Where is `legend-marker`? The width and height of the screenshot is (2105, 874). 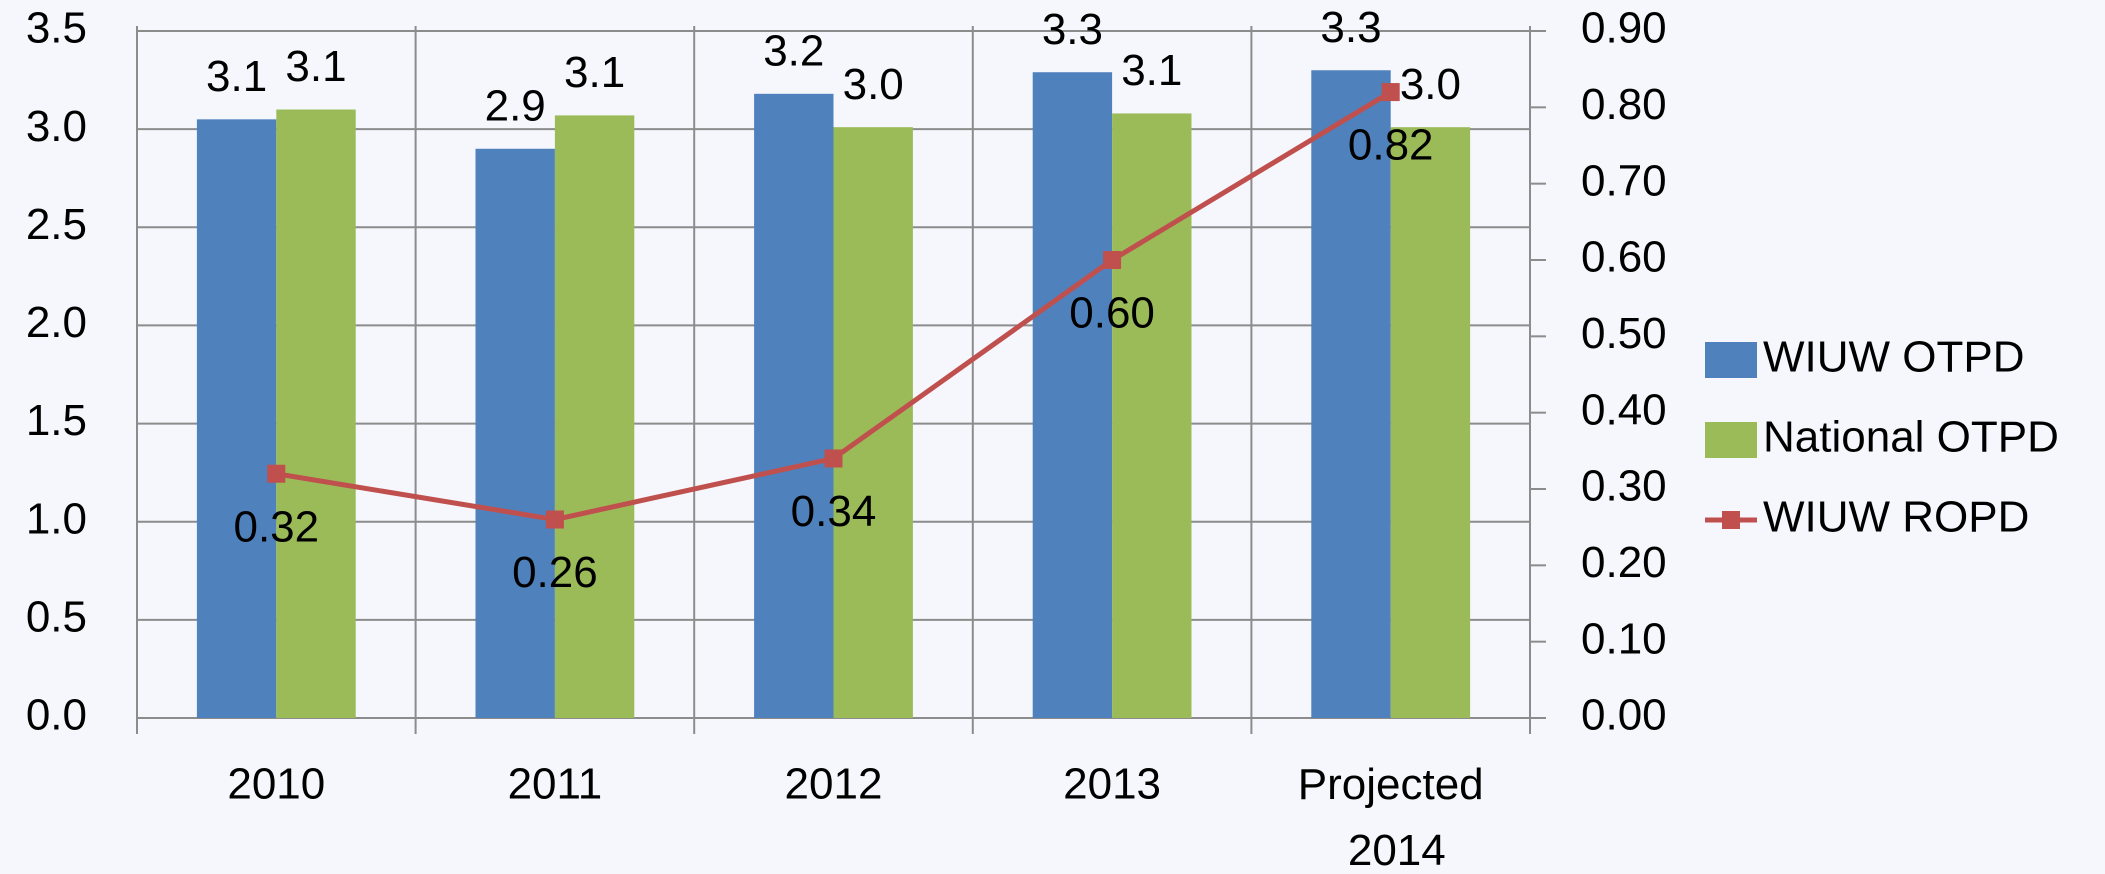 legend-marker is located at coordinates (1731, 520).